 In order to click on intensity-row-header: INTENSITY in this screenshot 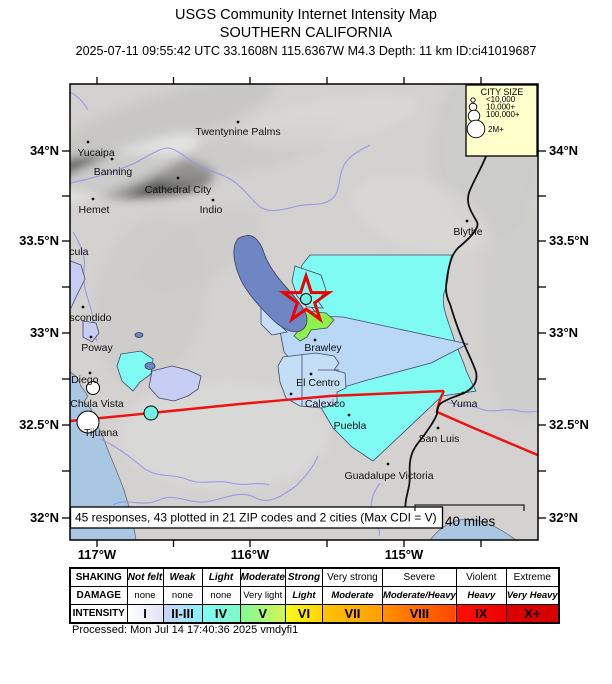, I will do `click(98, 613)`.